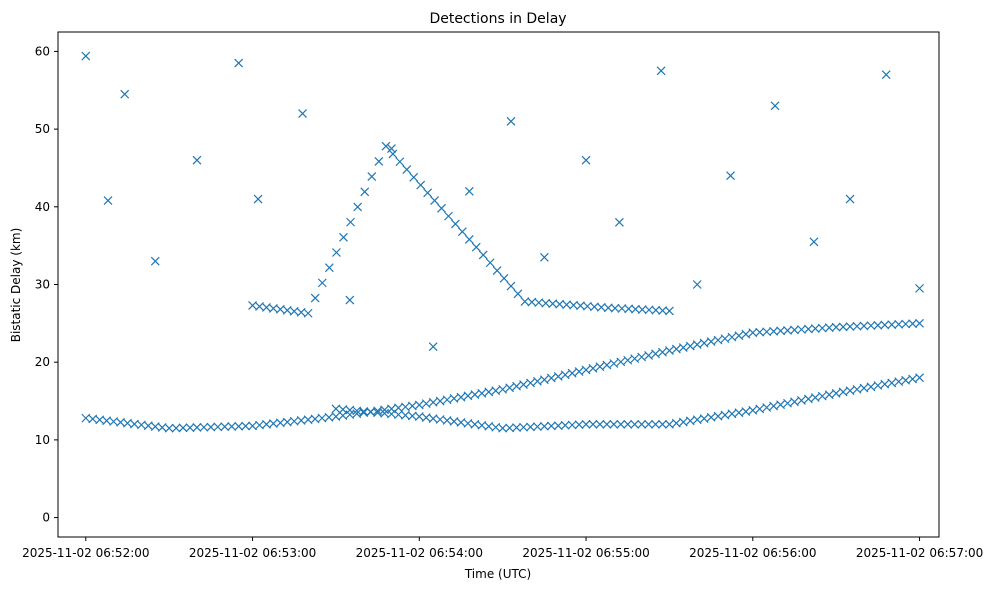 Image resolution: width=985 pixels, height=594 pixels. What do you see at coordinates (419, 553) in the screenshot?
I see `x-tick-label: 2025-11-02 06:54:00` at bounding box center [419, 553].